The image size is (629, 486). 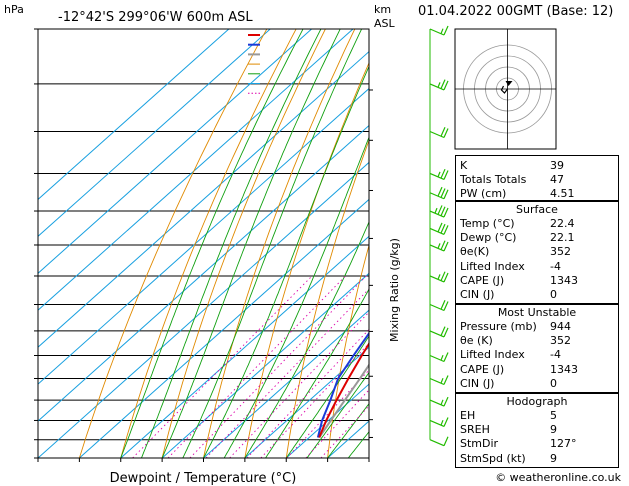 What do you see at coordinates (537, 178) in the screenshot?
I see `indices-panel: K 39 Totals Totals 47 PW (cm) 4.51` at bounding box center [537, 178].